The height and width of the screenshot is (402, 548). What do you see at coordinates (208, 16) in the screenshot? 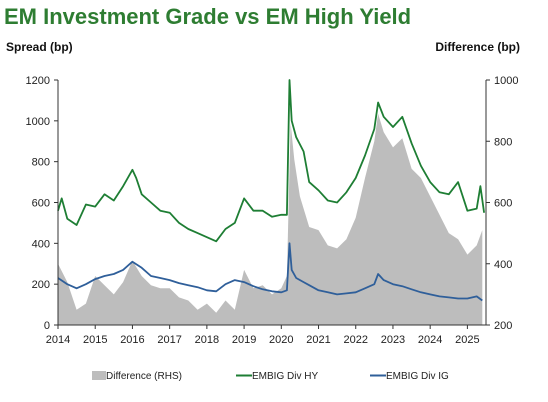
I see `chart-title: EM Investment Grade vs EM High Yield` at bounding box center [208, 16].